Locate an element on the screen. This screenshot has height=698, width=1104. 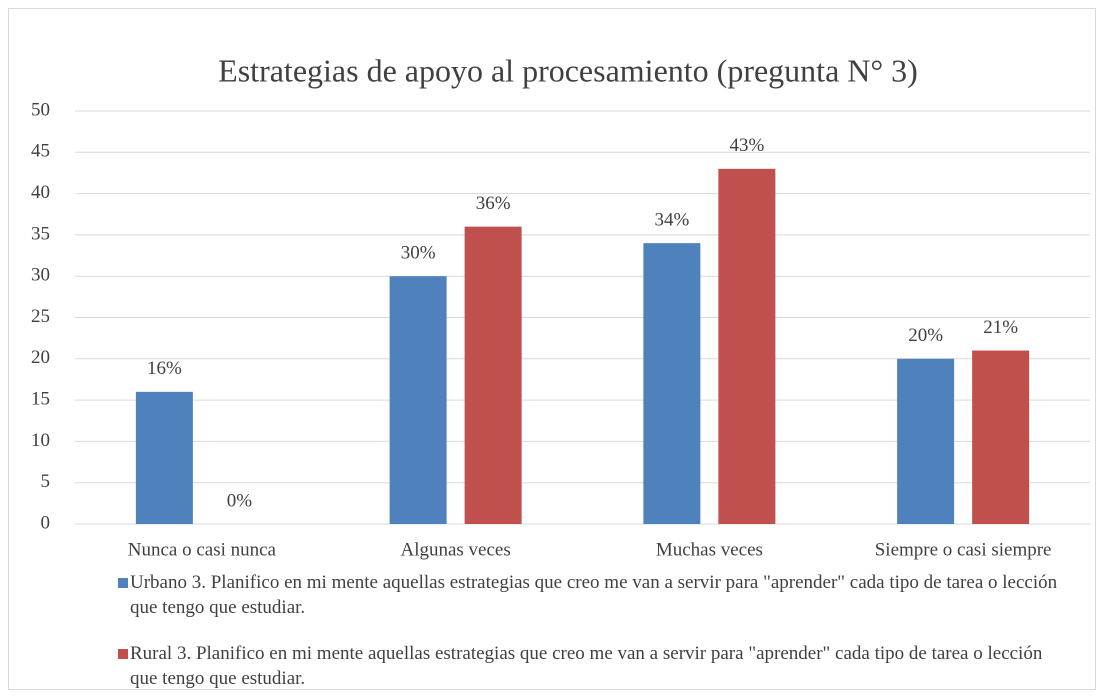
y-tick-label: 25 is located at coordinates (40, 316).